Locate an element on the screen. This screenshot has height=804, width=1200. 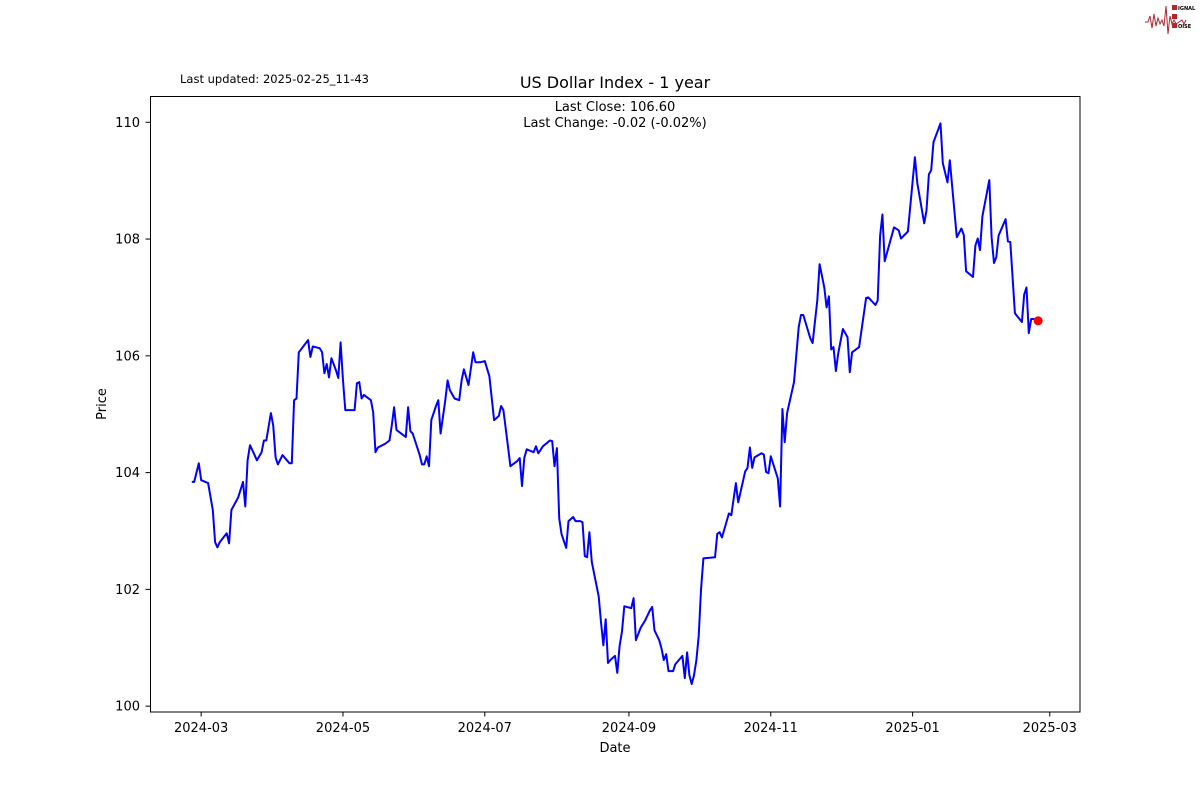
y-tick-label: 104 is located at coordinates (127, 473).